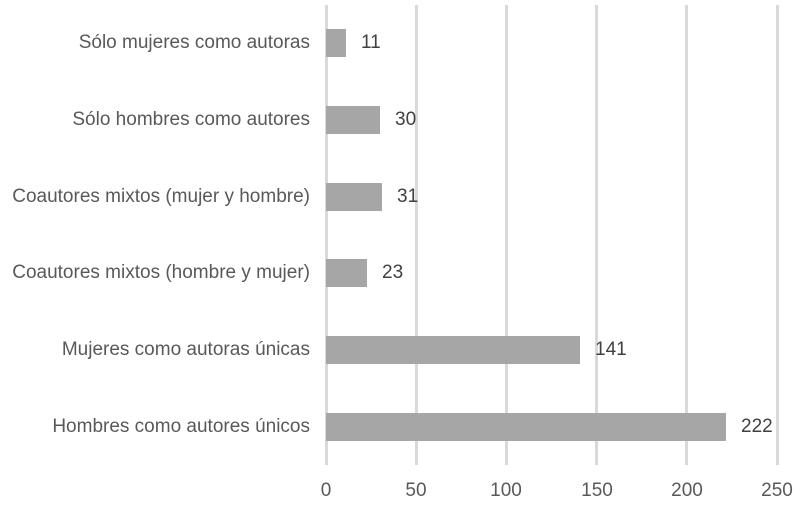 Image resolution: width=800 pixels, height=509 pixels. Describe the element at coordinates (194, 42) in the screenshot. I see `category-label: Sólo mujeres como autoras` at that location.